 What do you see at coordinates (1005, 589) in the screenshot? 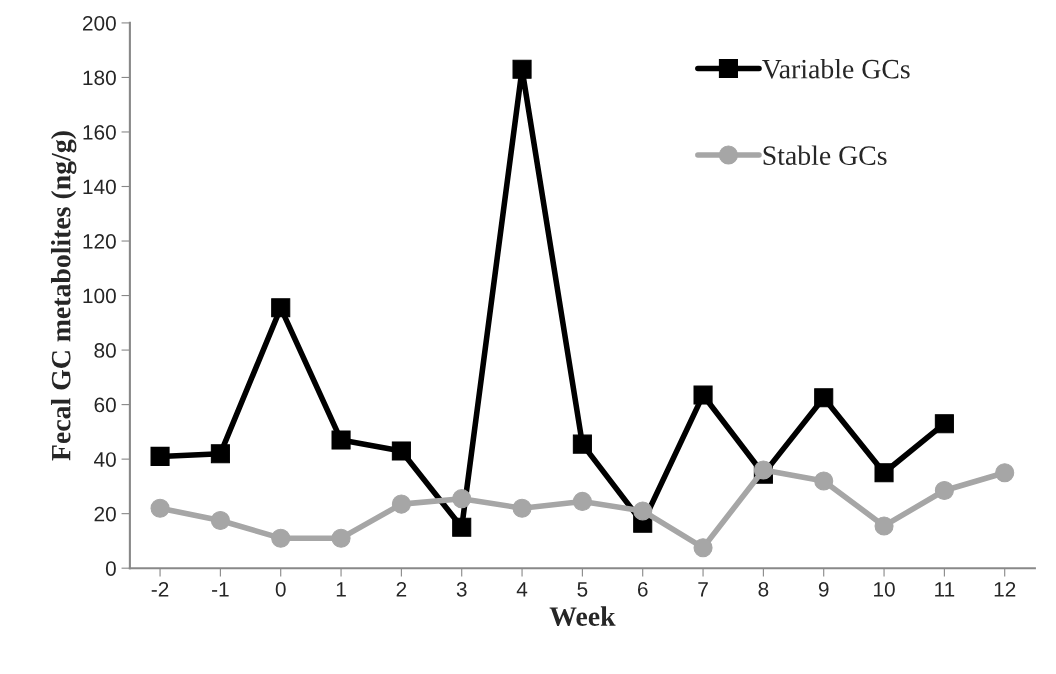
I see `x-tick-label: 12` at bounding box center [1005, 589].